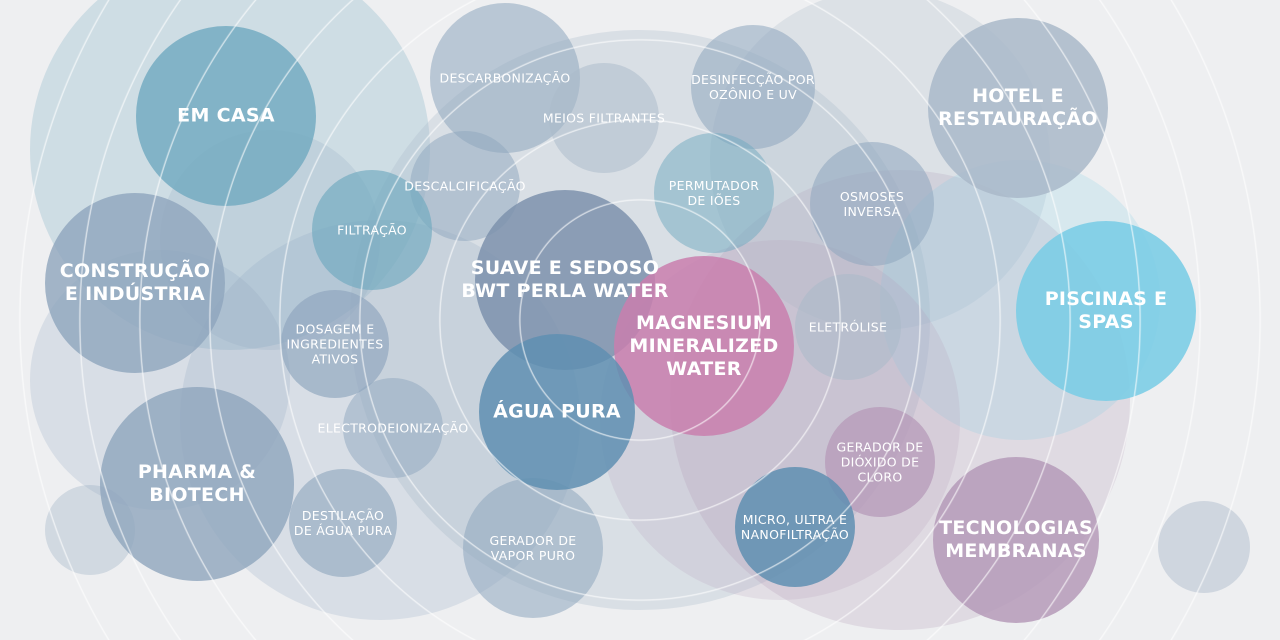 The height and width of the screenshot is (640, 1280). Describe the element at coordinates (795, 527) in the screenshot. I see `technologies-label: MICRO, ULTRA E NANOFILTRAÇÃO` at that location.